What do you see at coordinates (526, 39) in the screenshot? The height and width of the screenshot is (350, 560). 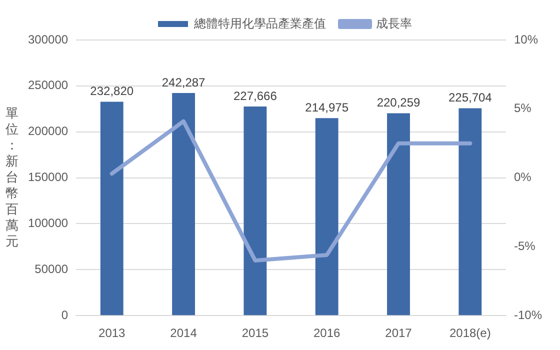 I see `y2-tick-label: 10%` at bounding box center [526, 39].